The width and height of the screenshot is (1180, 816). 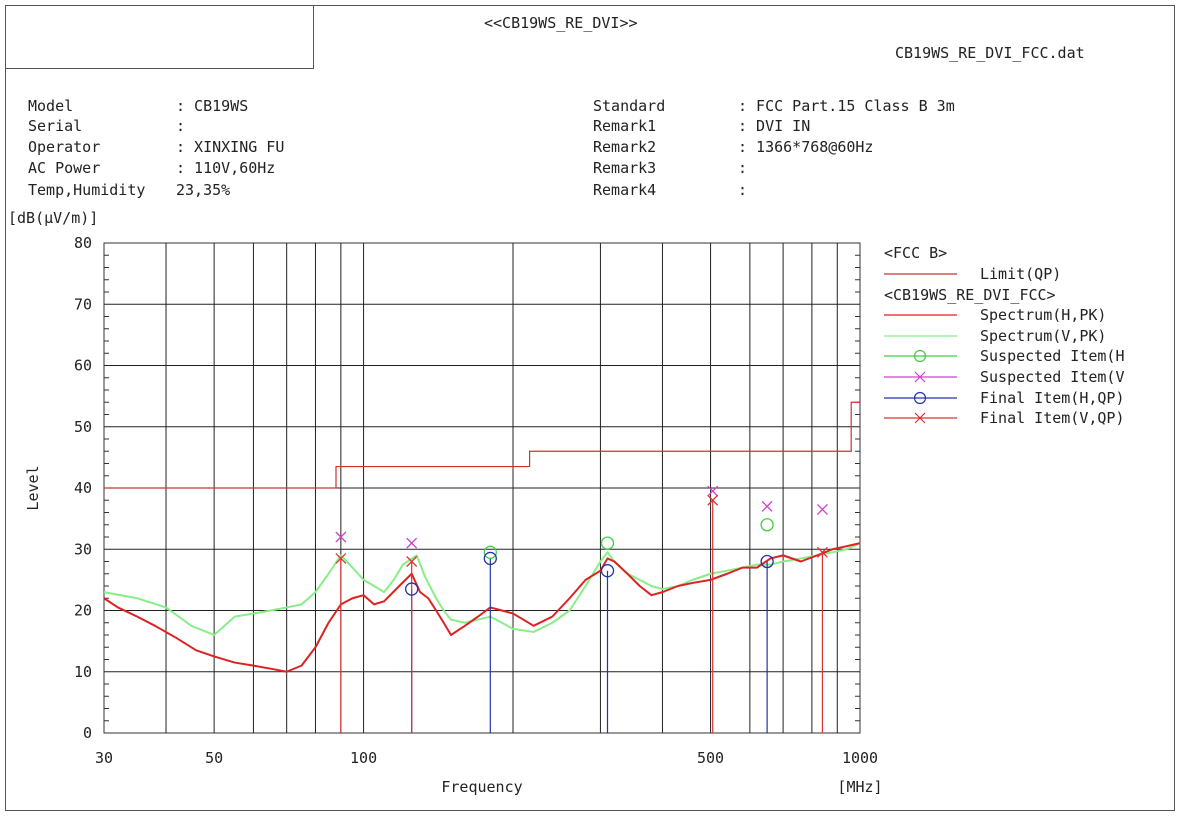 What do you see at coordinates (970, 295) in the screenshot?
I see `legend-group-cb19ws: <CB19WS_RE_DVI_FCC>` at bounding box center [970, 295].